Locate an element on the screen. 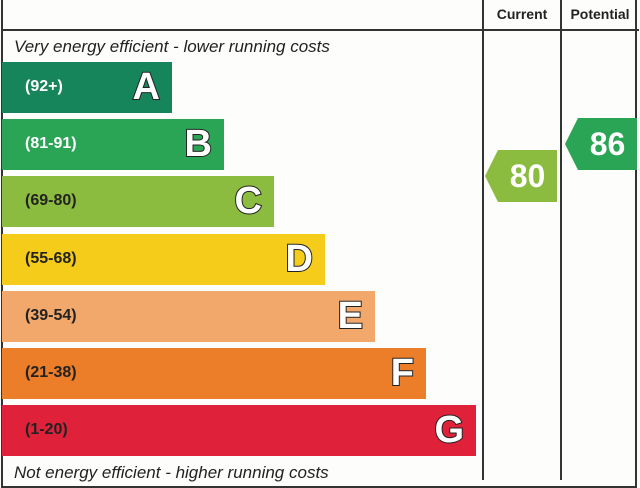 This screenshot has width=640, height=488. current-column-header: Current is located at coordinates (522, 14).